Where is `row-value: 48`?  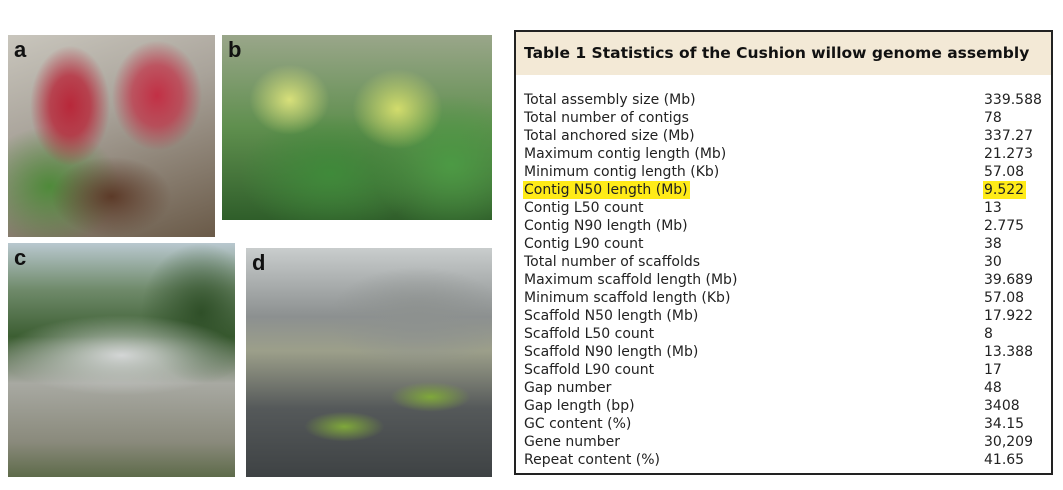
row-value: 48 is located at coordinates (993, 388).